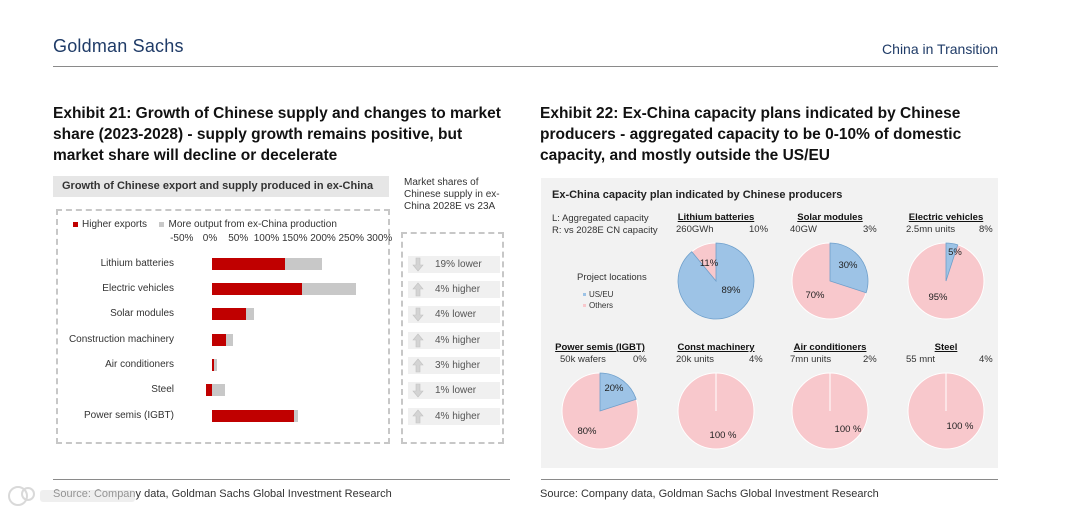 The width and height of the screenshot is (1080, 515). What do you see at coordinates (584, 305) in the screenshot?
I see `legend-swatch-pink` at bounding box center [584, 305].